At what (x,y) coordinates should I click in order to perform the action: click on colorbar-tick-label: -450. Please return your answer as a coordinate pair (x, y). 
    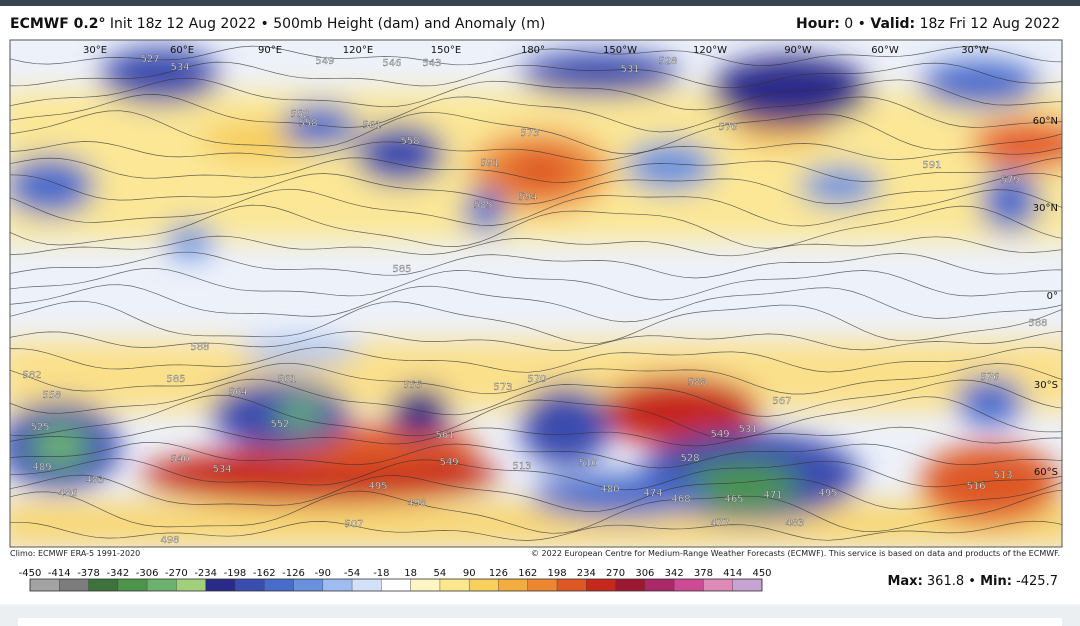
    Looking at the image, I should click on (30, 573).